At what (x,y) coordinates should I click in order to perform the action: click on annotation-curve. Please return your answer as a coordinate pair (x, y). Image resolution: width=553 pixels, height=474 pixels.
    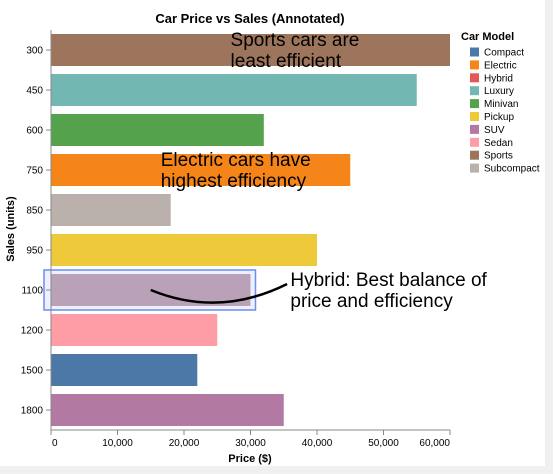
    Looking at the image, I should click on (219, 293).